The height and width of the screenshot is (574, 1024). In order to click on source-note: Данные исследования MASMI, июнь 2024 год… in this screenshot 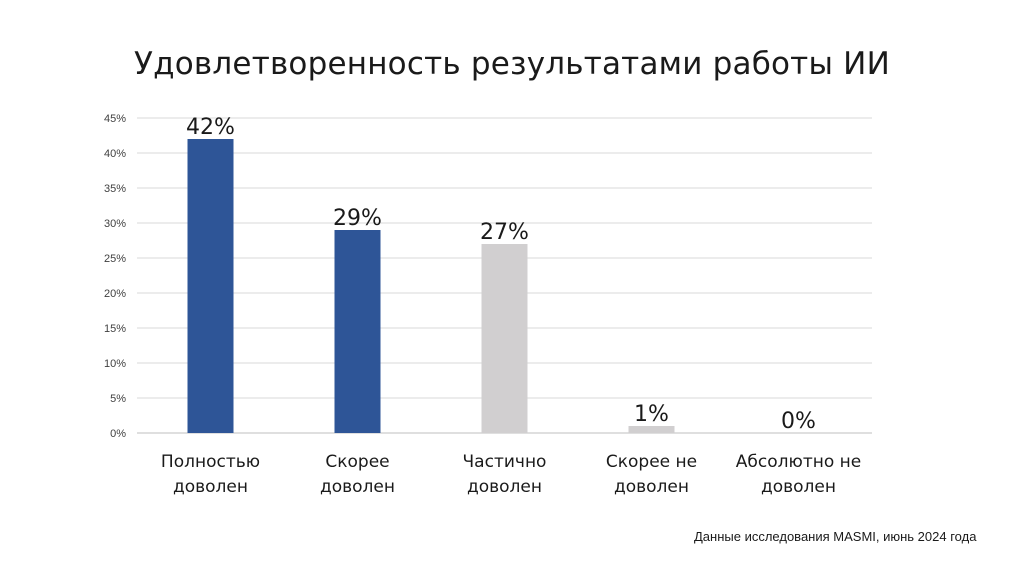, I will do `click(835, 536)`.